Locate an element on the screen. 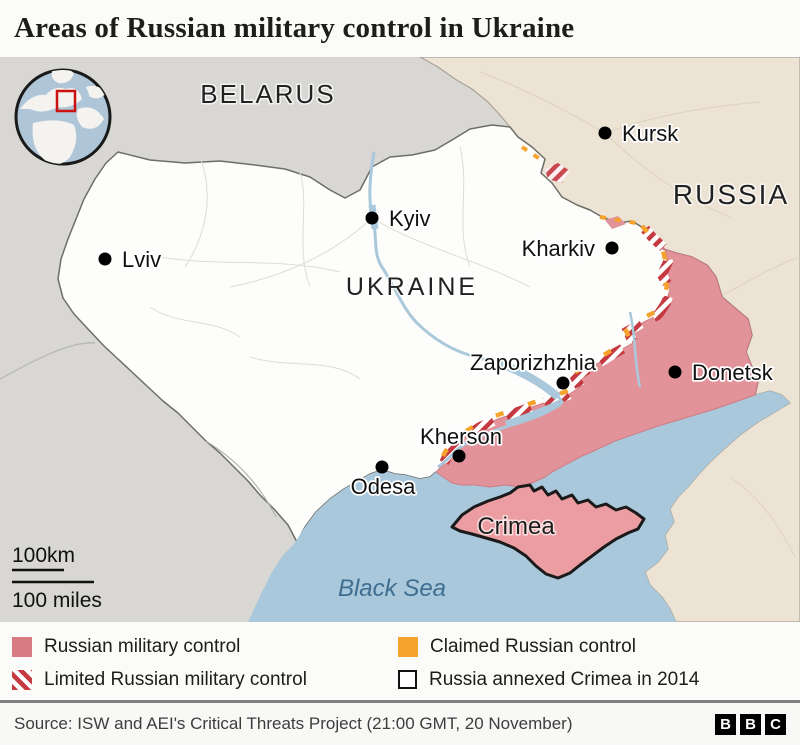 The height and width of the screenshot is (745, 800). legend-label: Russian military control is located at coordinates (142, 646).